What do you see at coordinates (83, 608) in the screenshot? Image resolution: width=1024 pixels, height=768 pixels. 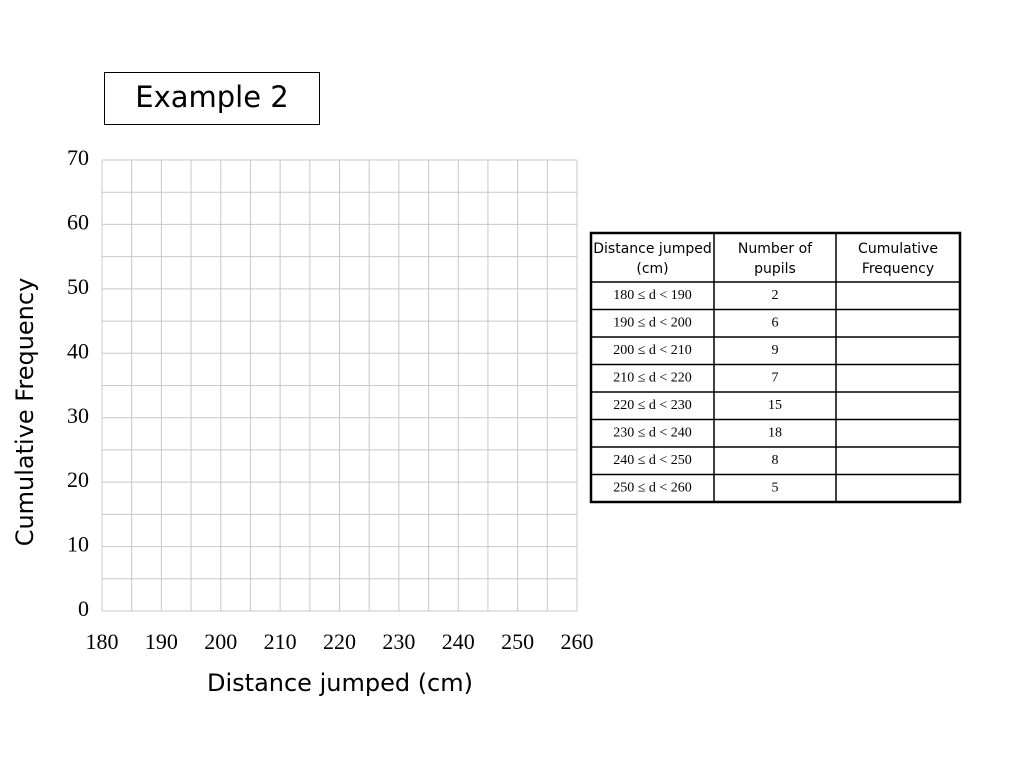 I see `y-tick-label: 0` at bounding box center [83, 608].